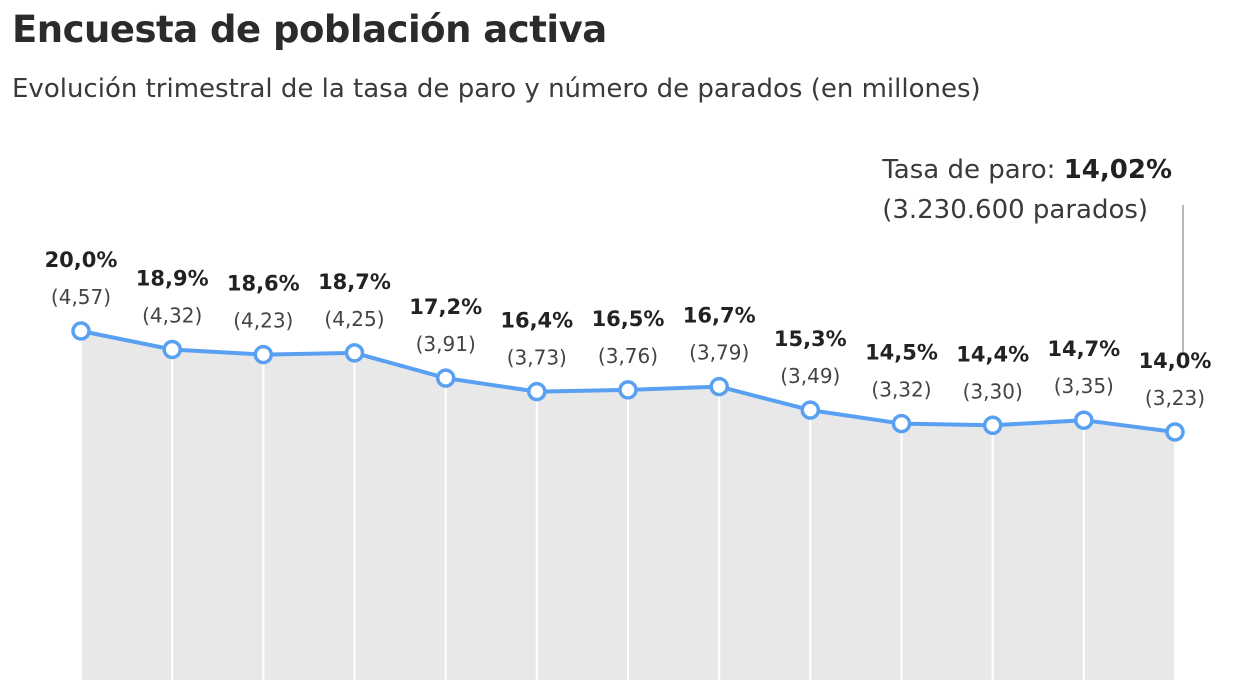  Describe the element at coordinates (446, 344) in the screenshot. I see `parados-label-4: (3,91)` at that location.